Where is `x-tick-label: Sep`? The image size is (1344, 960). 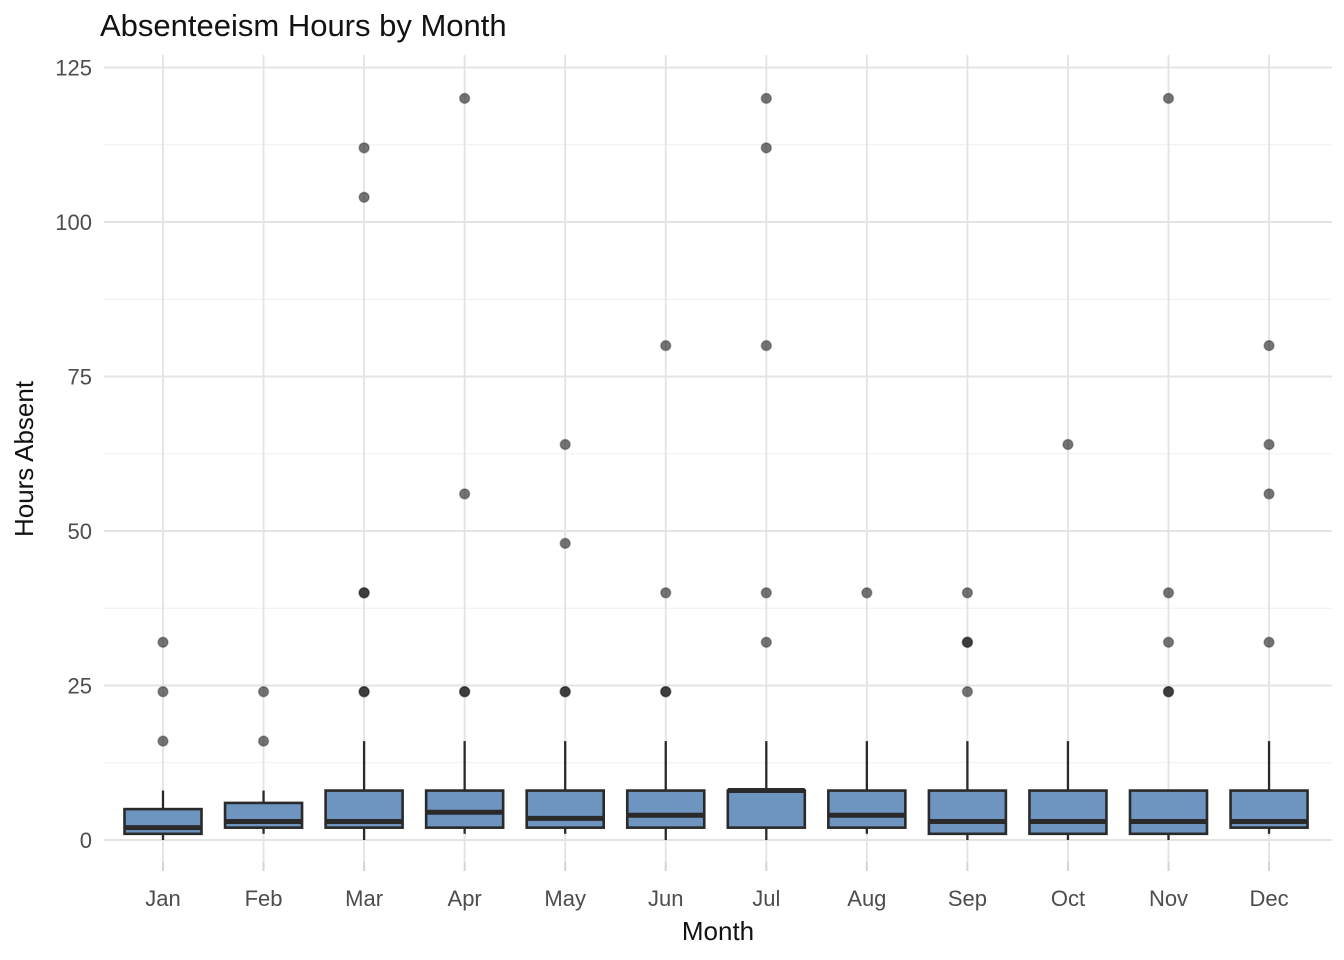
x-tick-label: Sep is located at coordinates (967, 898).